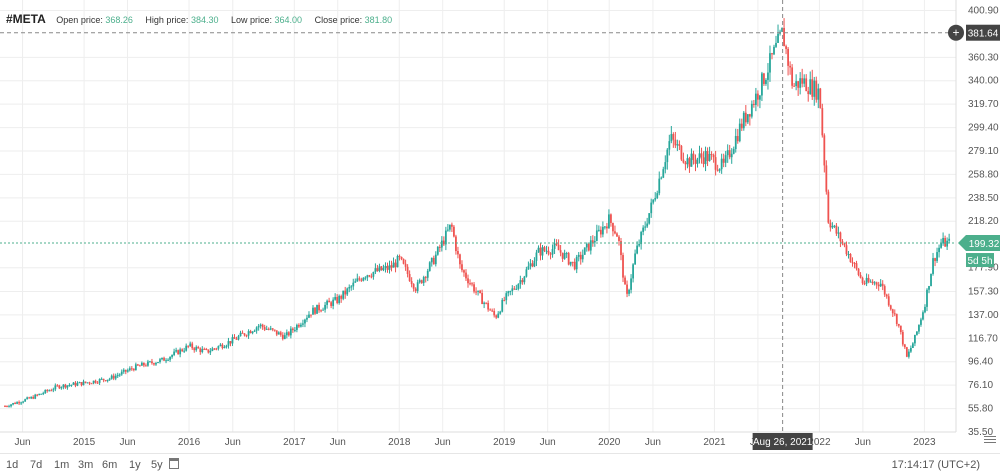  What do you see at coordinates (983, 221) in the screenshot?
I see `y-tick-label: 218.20` at bounding box center [983, 221].